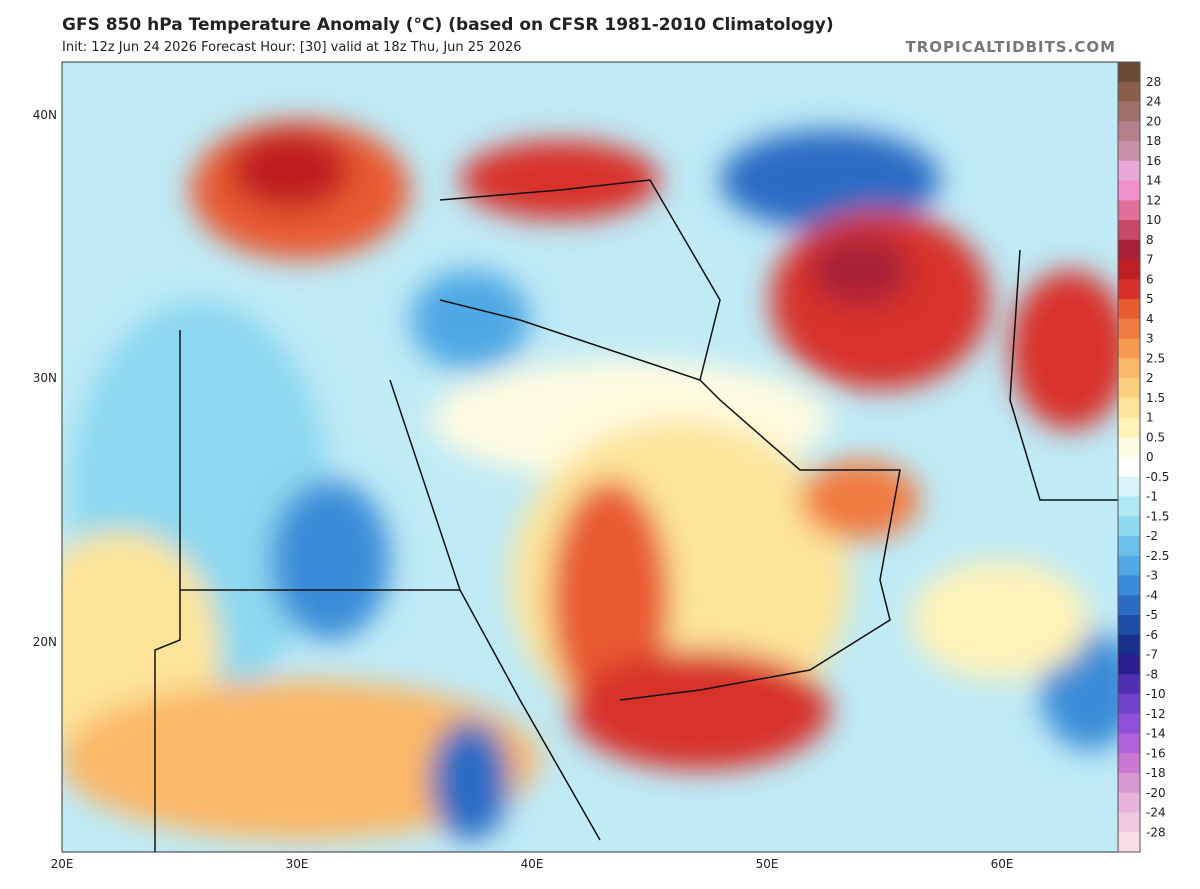  What do you see at coordinates (1156, 734) in the screenshot?
I see `colorbar-label: -14` at bounding box center [1156, 734].